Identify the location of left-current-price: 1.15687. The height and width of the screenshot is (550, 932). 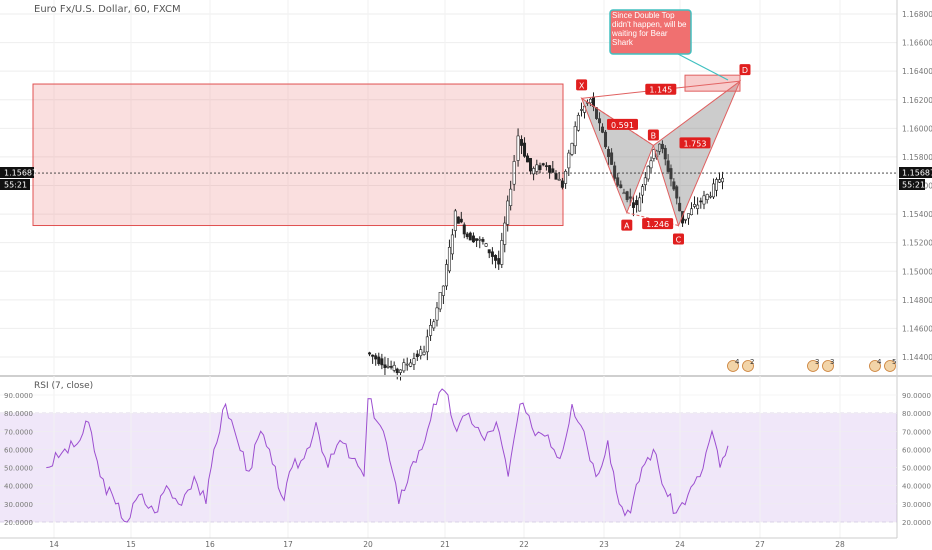
(20, 173).